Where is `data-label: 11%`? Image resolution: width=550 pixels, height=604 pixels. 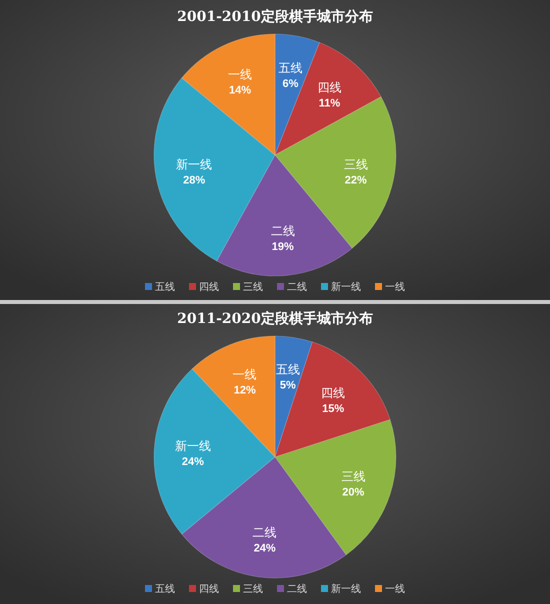
data-label: 11% is located at coordinates (329, 103).